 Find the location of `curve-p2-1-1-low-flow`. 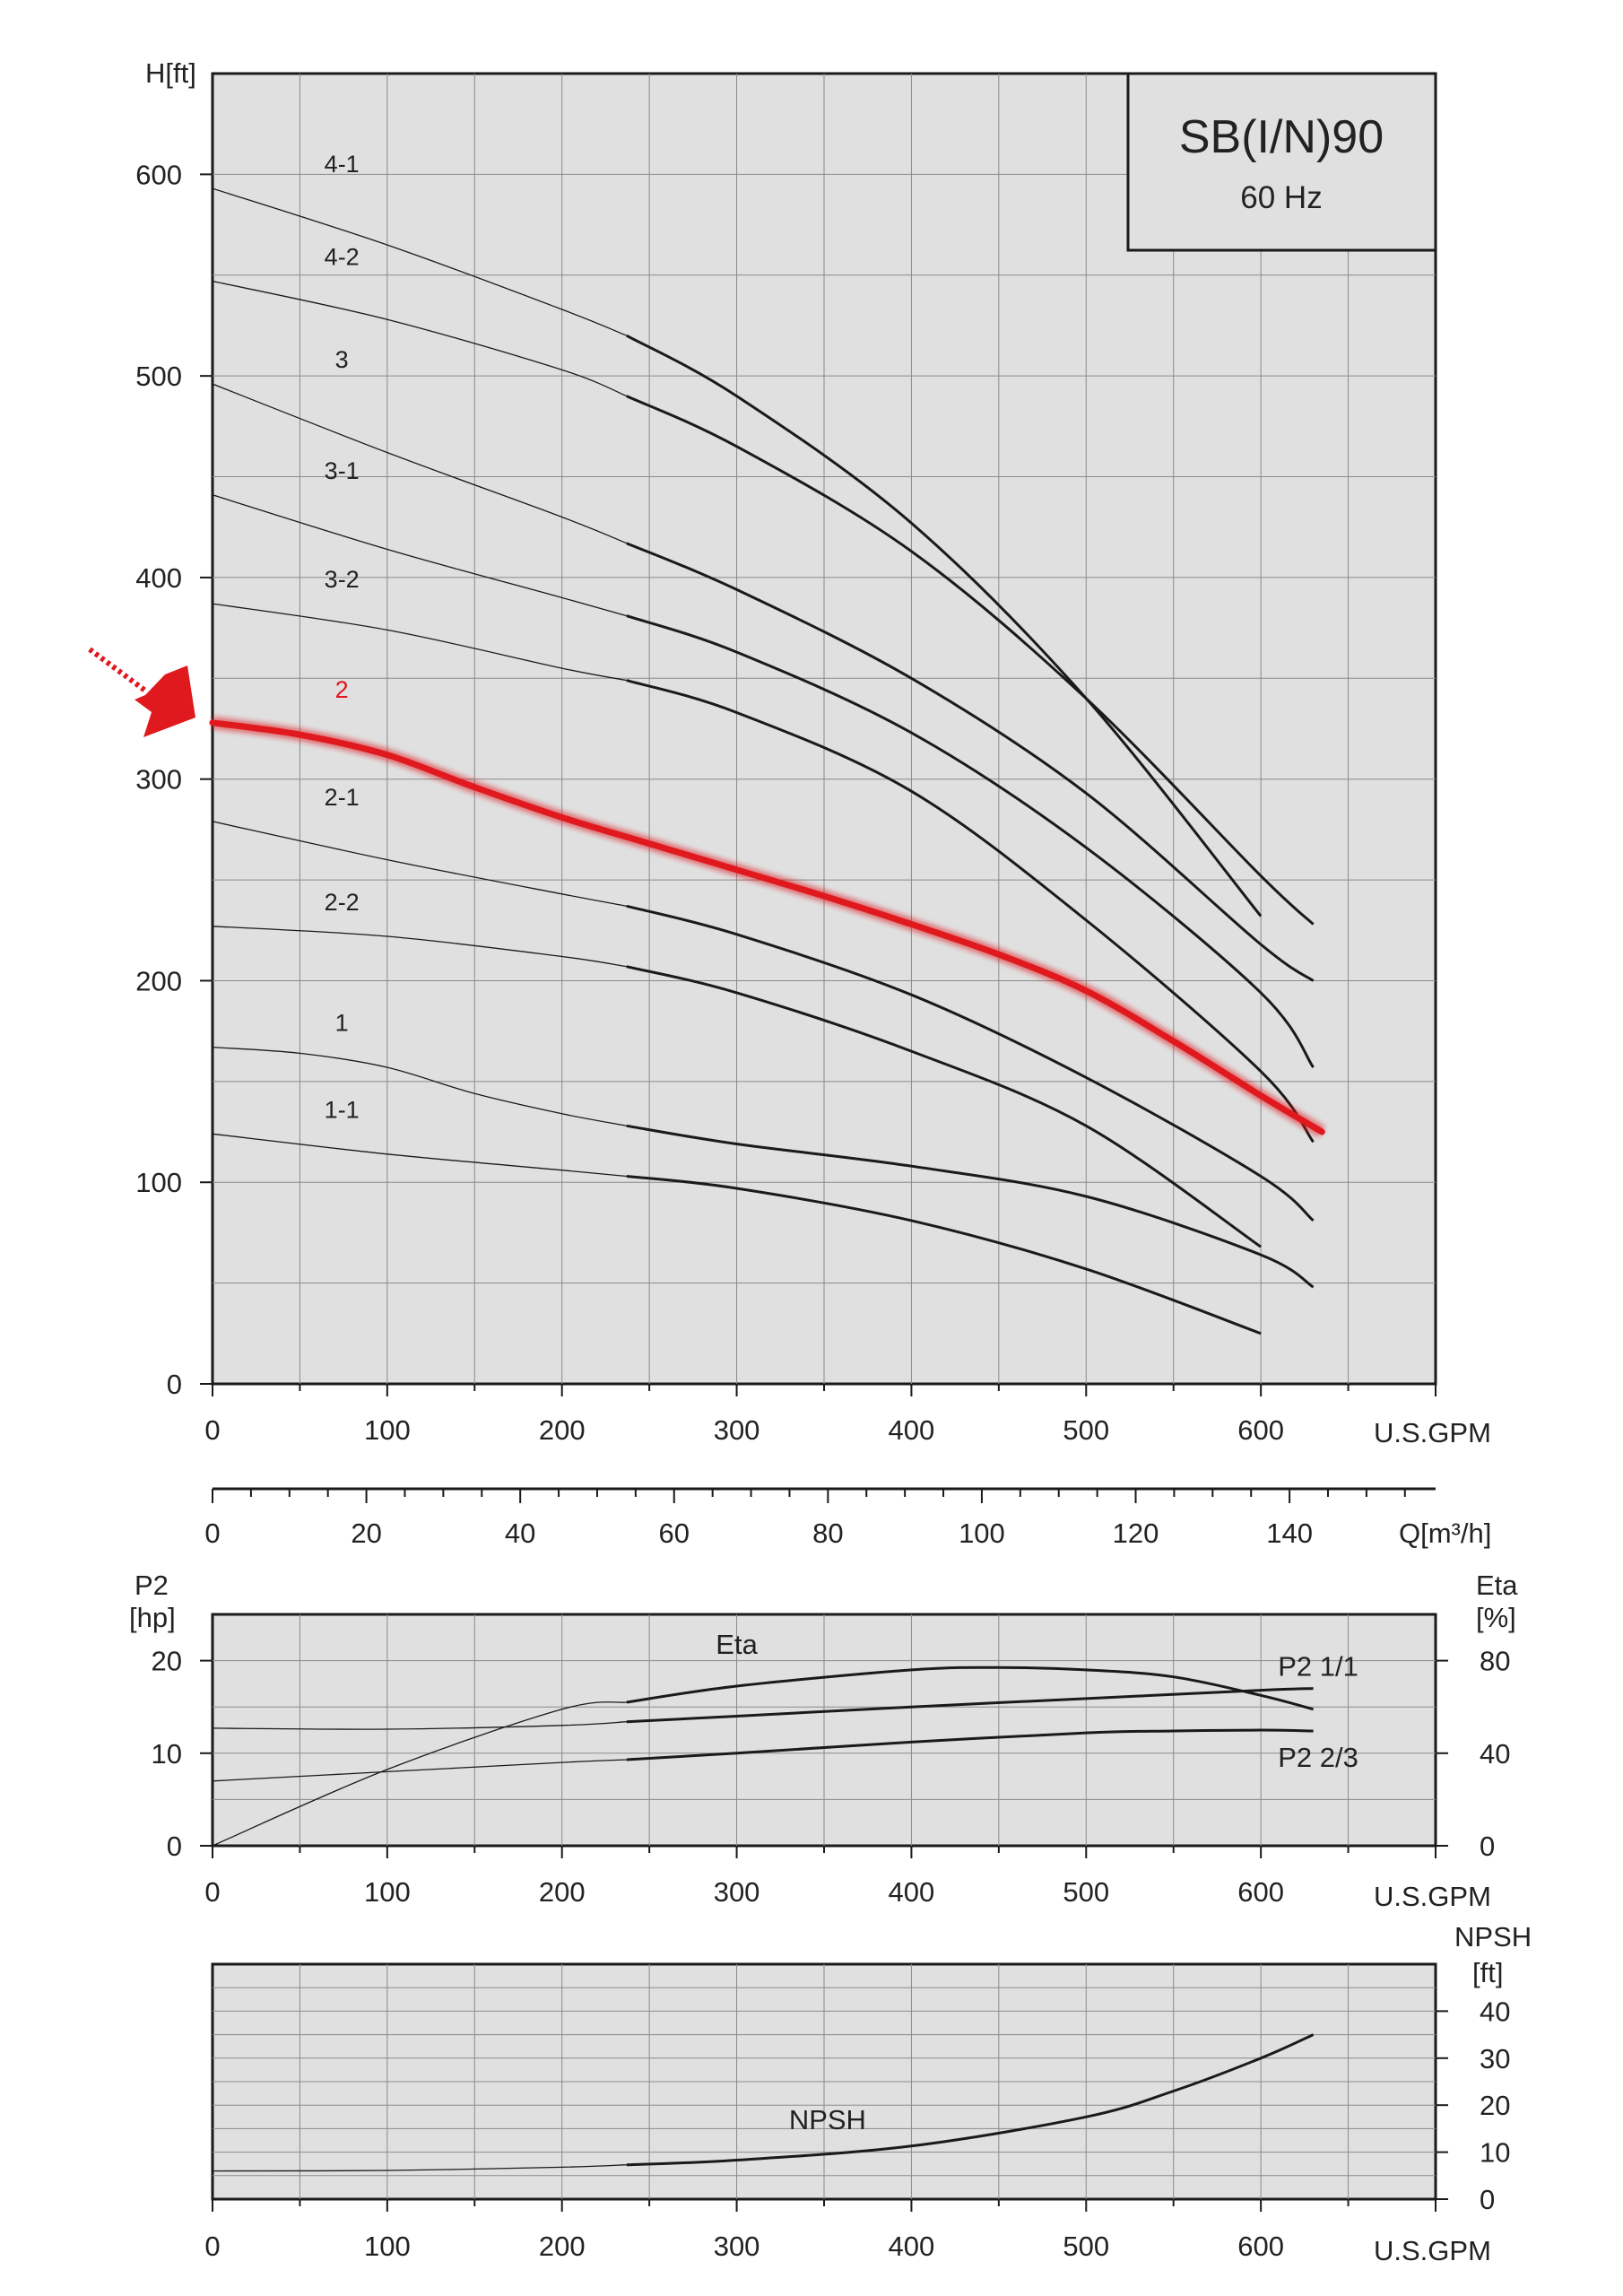

curve-p2-1-1-low-flow is located at coordinates (419, 1725).